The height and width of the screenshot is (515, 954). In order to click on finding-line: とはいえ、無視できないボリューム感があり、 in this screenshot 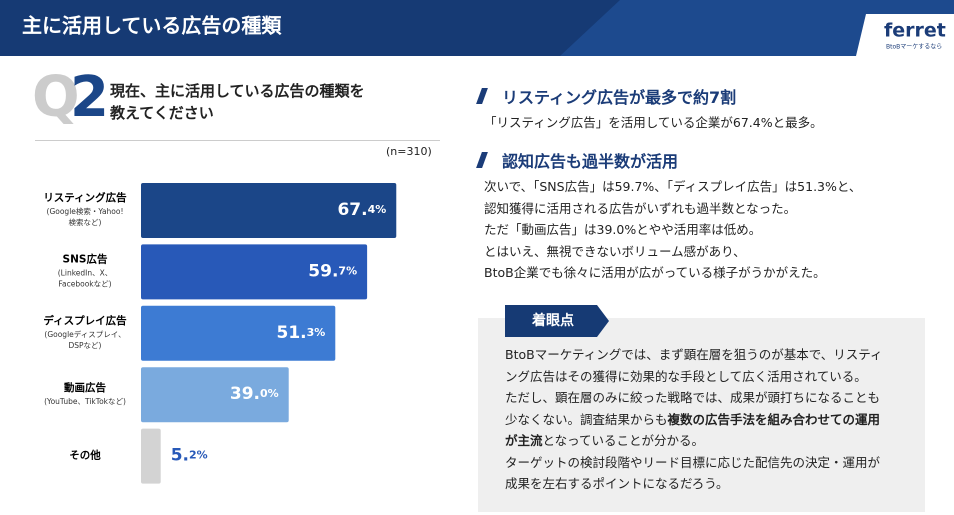, I will do `click(615, 251)`.